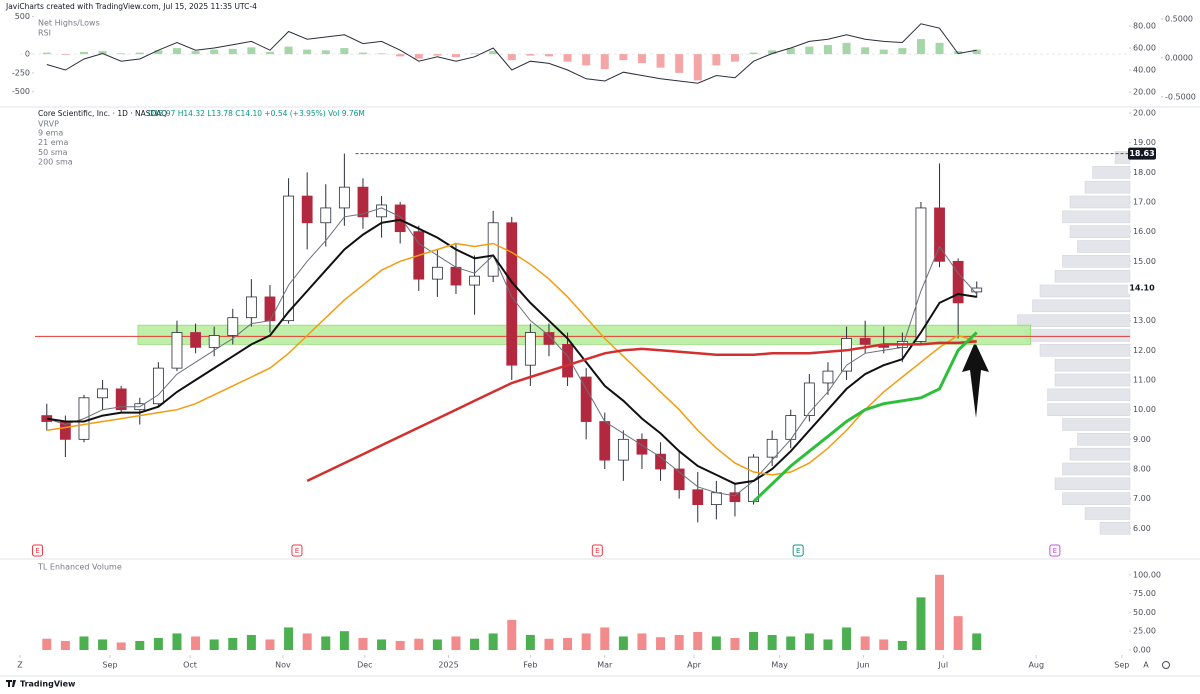 This screenshot has height=694, width=1200. Describe the element at coordinates (1142, 153) in the screenshot. I see `price-label-box` at that location.